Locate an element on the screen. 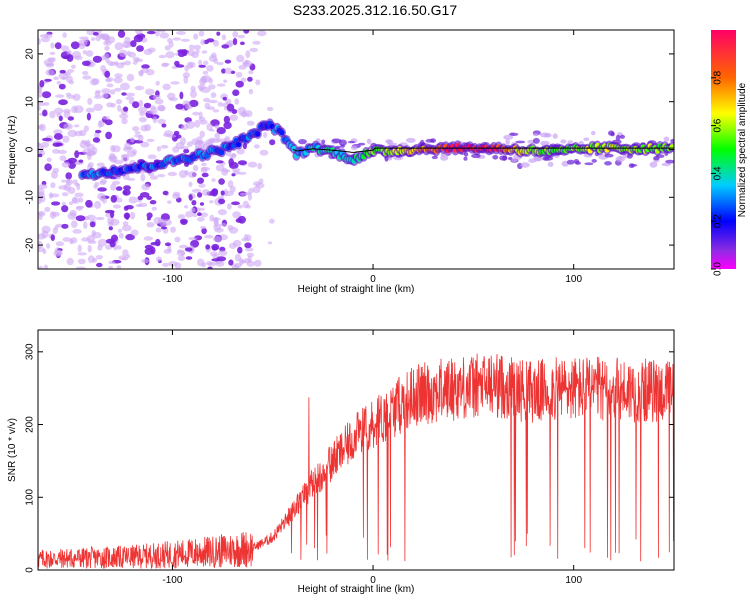  y-tick-label: 0 is located at coordinates (30, 570).